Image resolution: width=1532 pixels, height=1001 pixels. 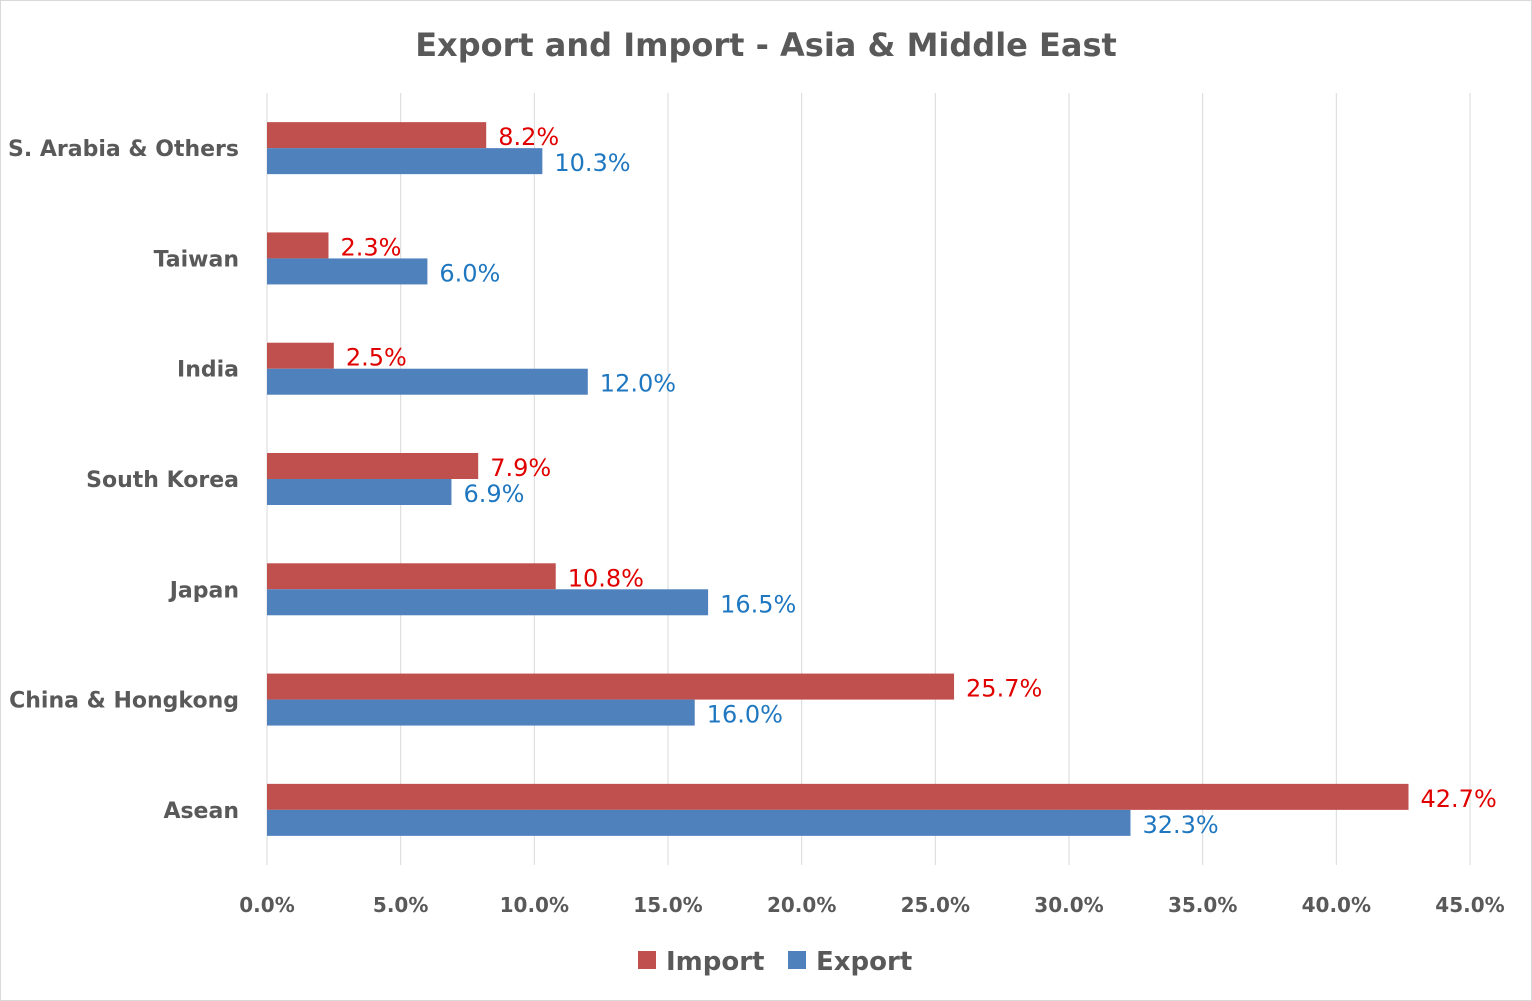 I want to click on category-label: India, so click(x=208, y=370).